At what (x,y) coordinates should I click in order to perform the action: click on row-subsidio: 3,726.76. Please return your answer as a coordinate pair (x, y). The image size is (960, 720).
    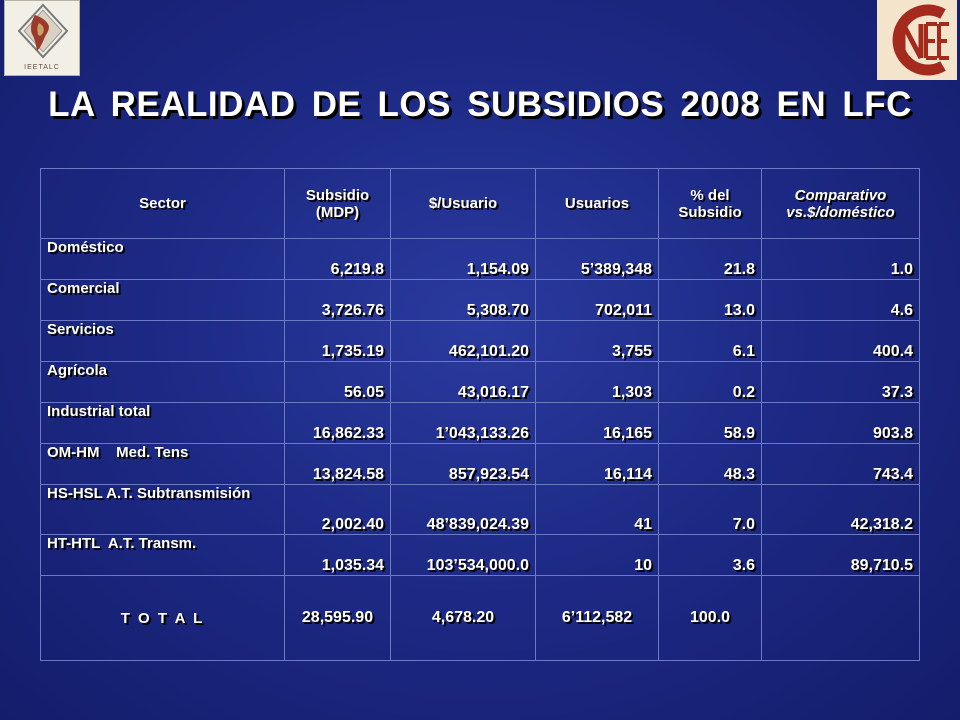
    Looking at the image, I should click on (337, 300).